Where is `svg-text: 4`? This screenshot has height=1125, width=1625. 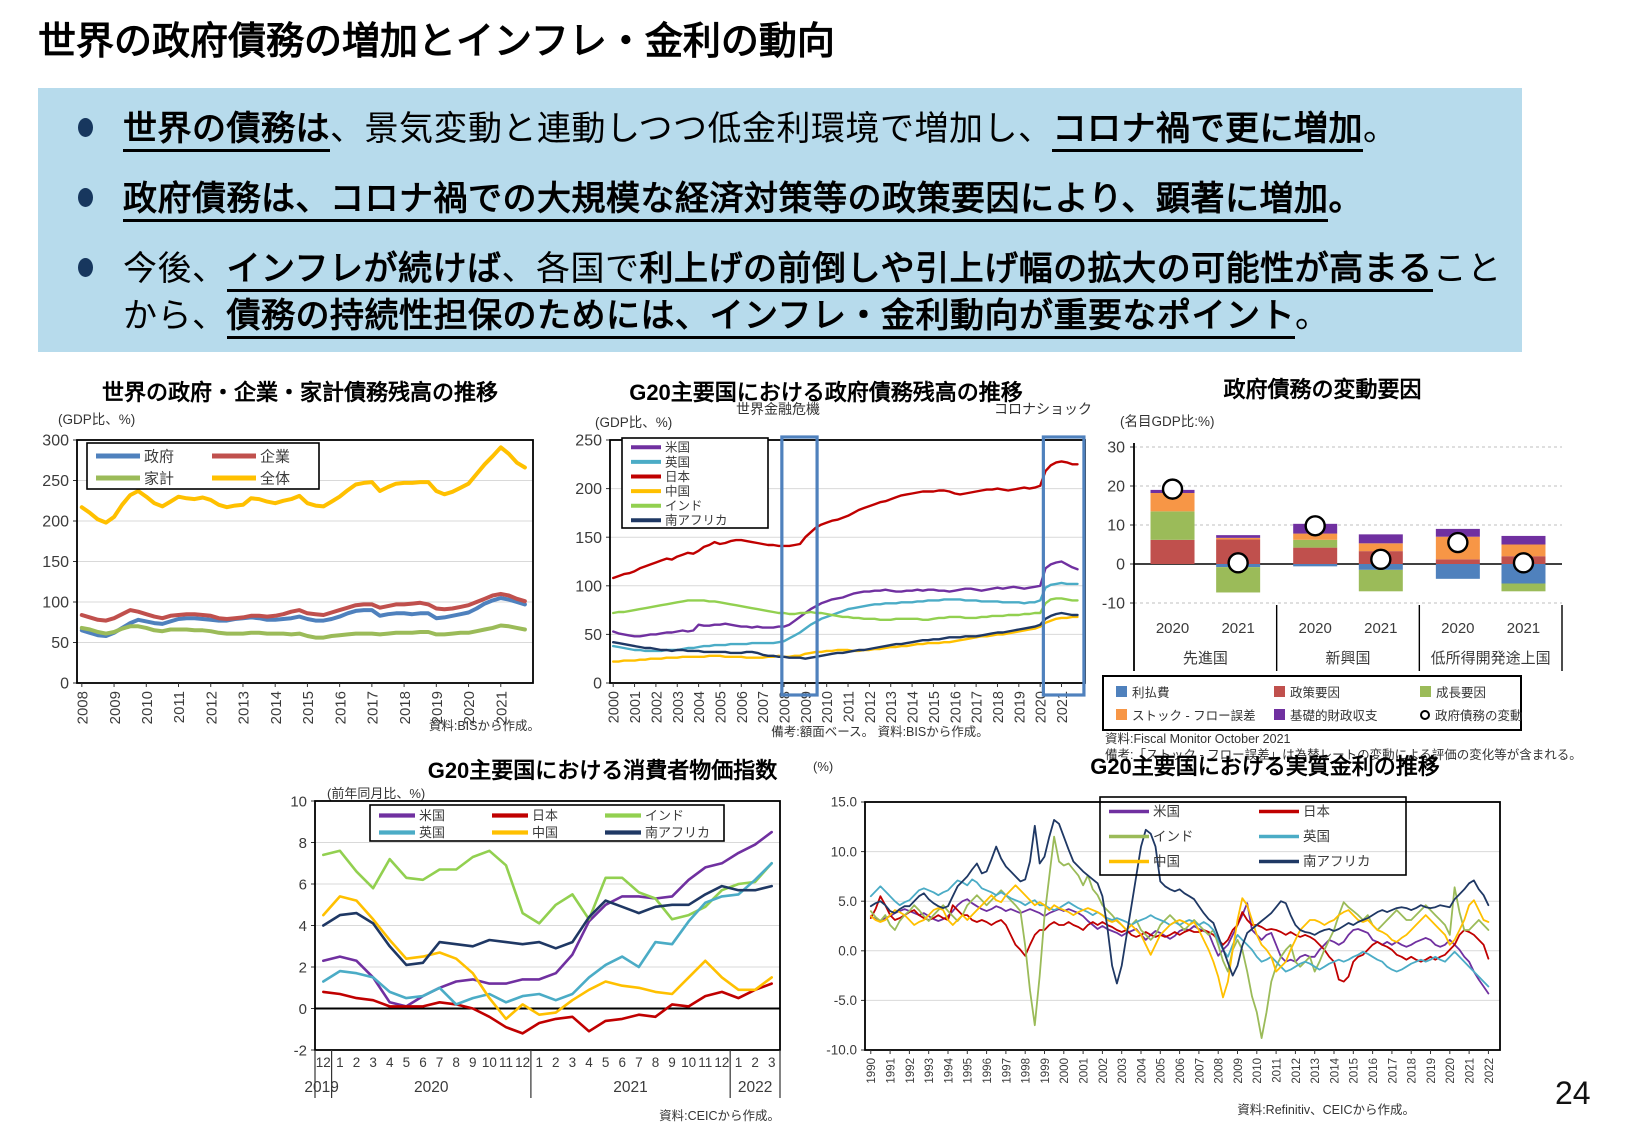
svg-text: 4 is located at coordinates (303, 926).